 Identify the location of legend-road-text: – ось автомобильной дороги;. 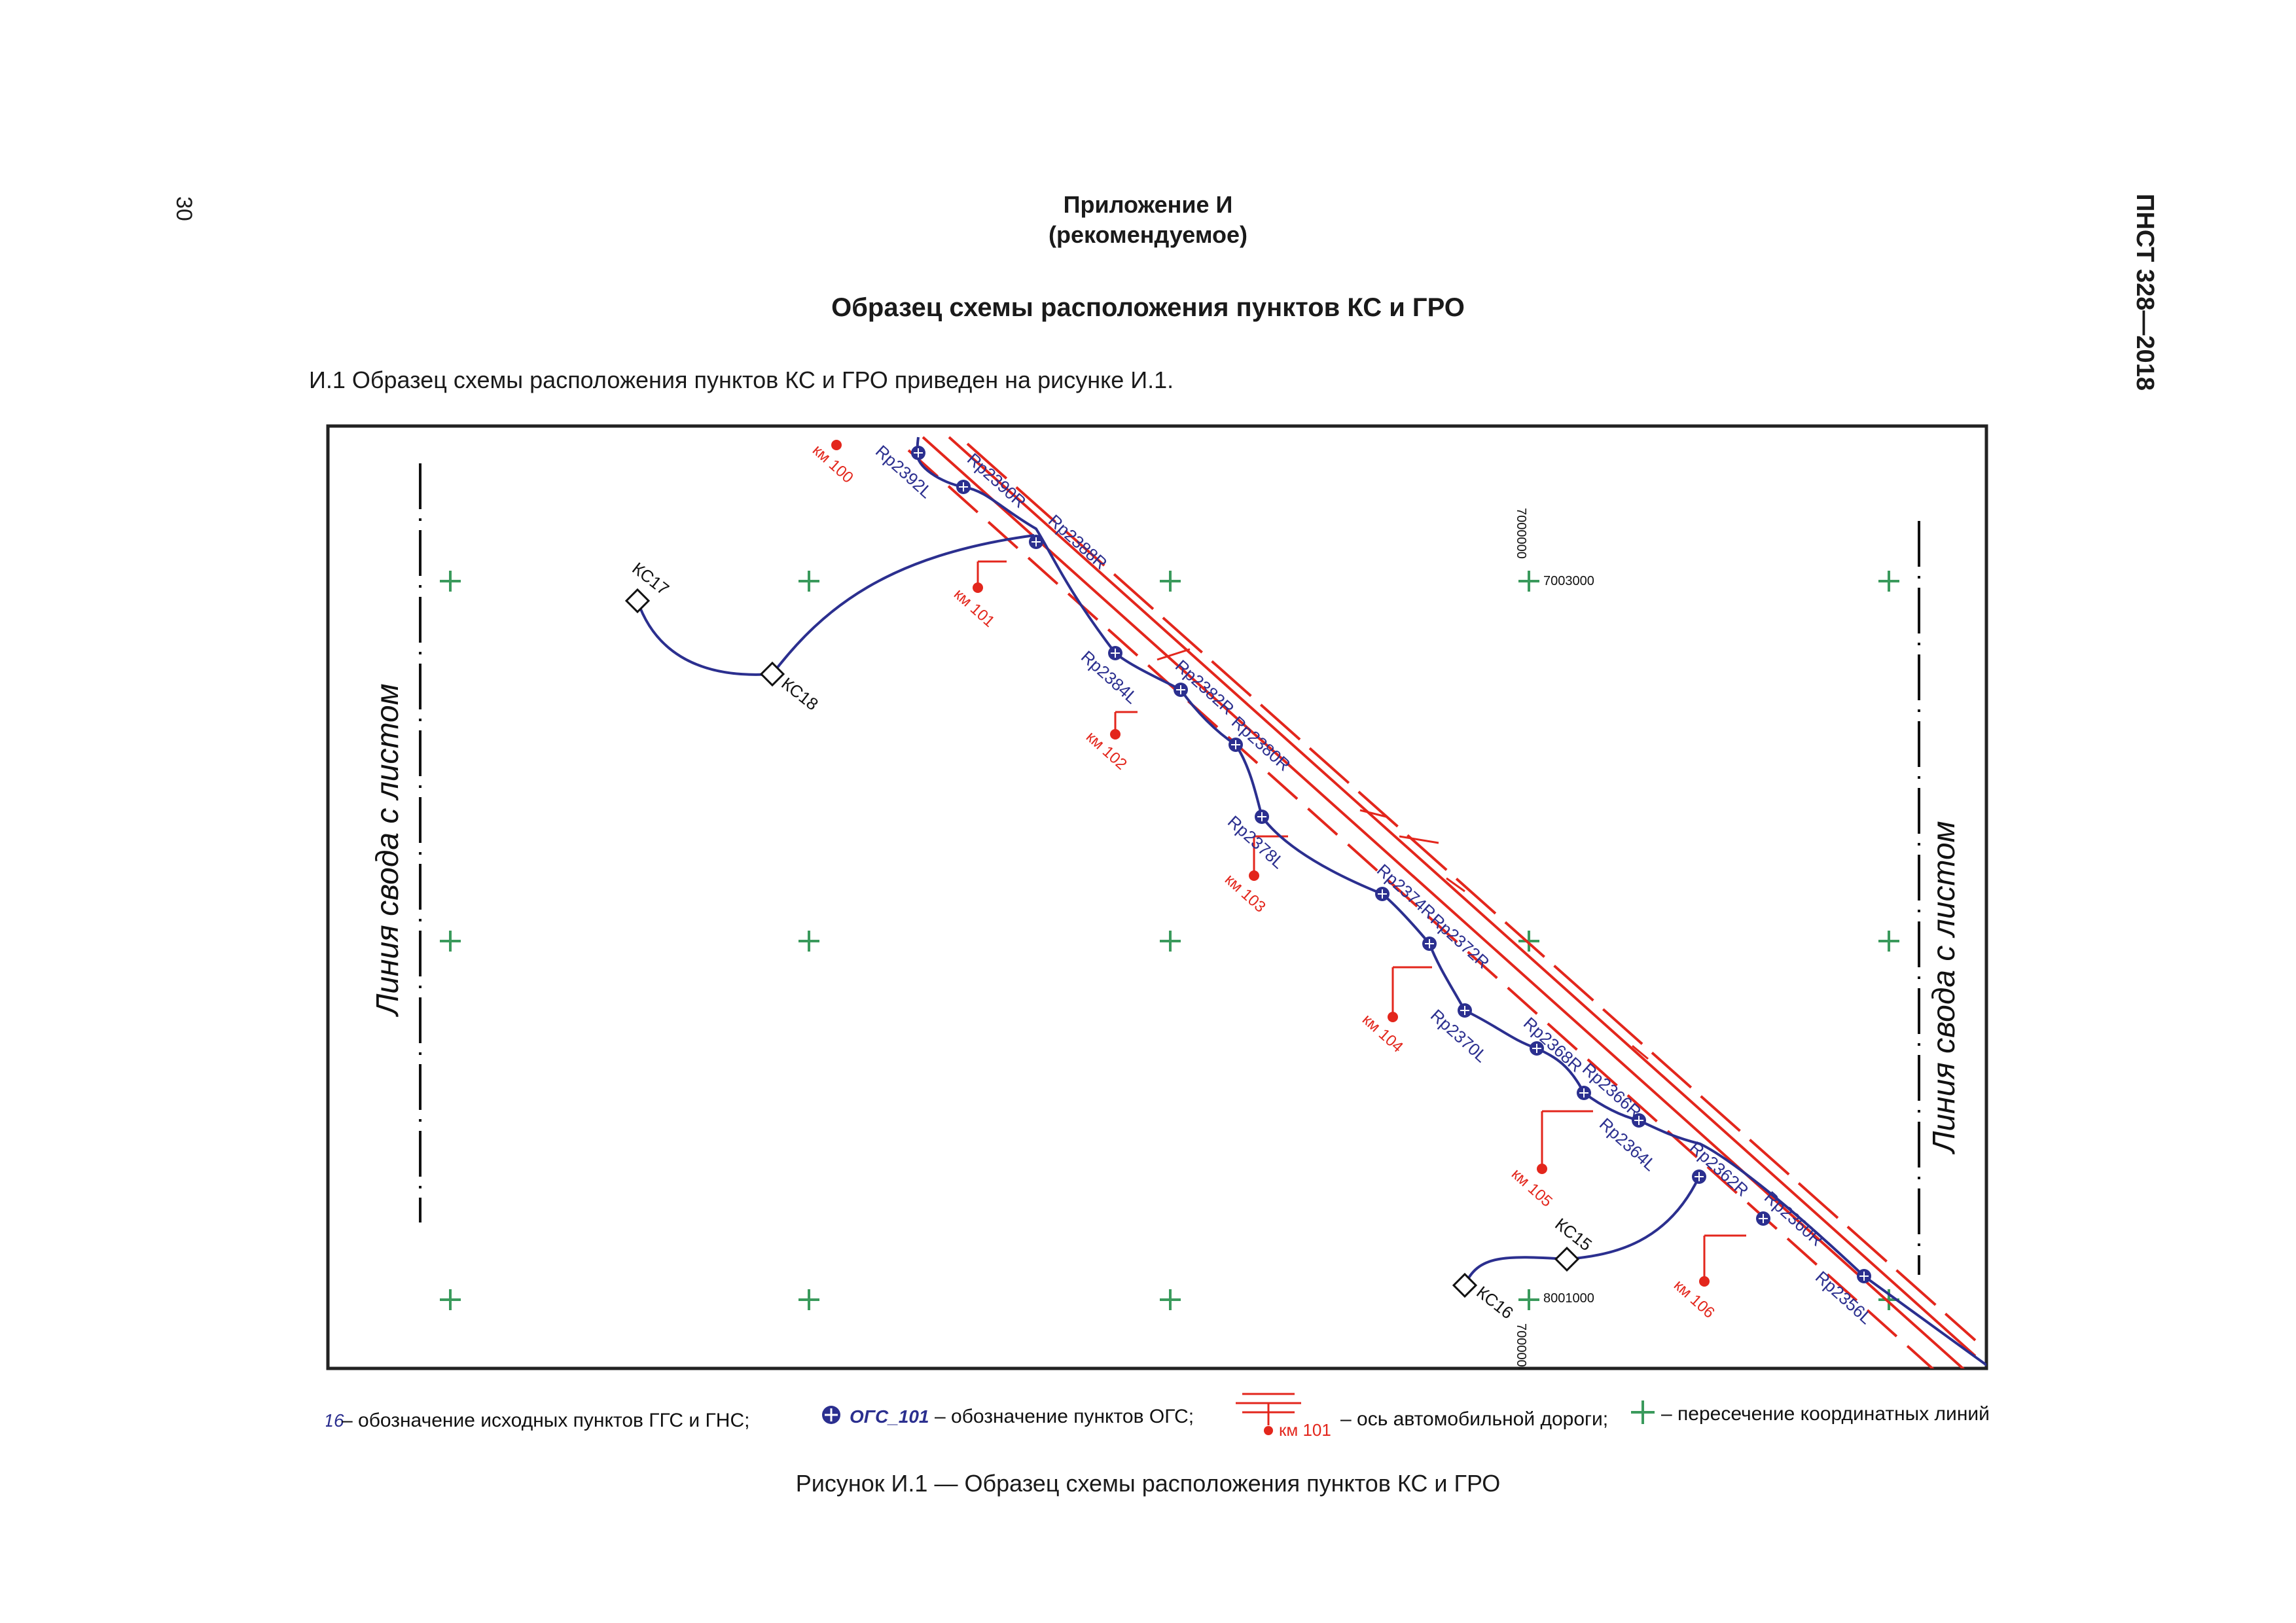
(1474, 1419).